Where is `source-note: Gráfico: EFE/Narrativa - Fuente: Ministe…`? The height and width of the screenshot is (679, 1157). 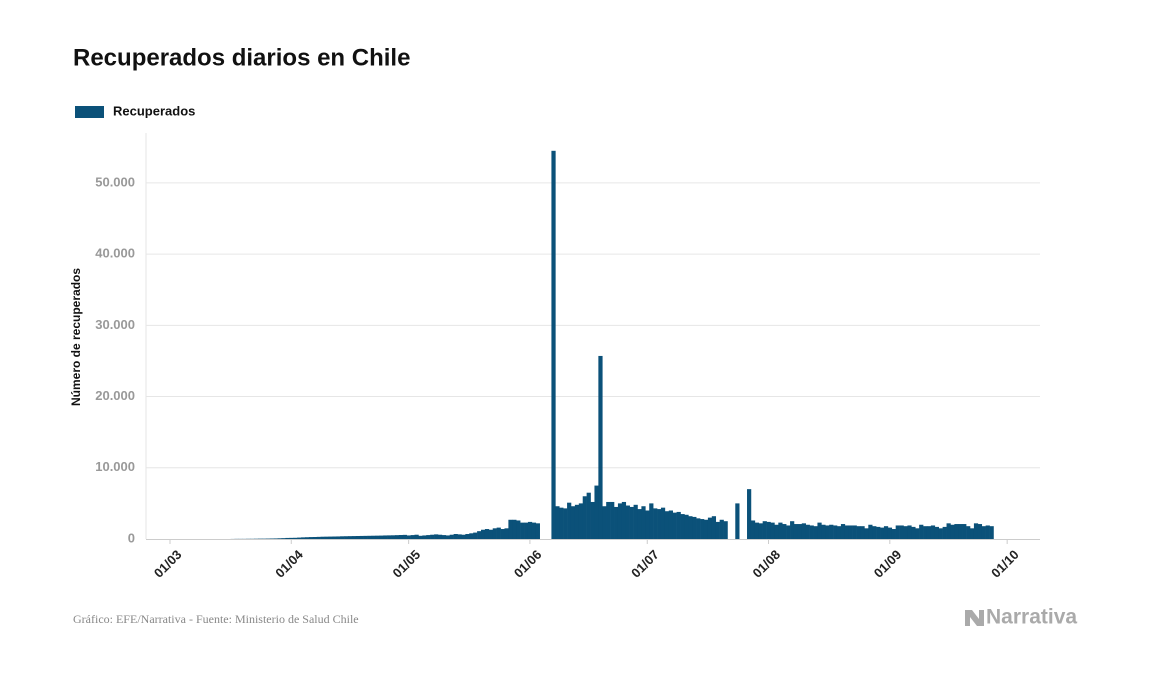 source-note: Gráfico: EFE/Narrativa - Fuente: Ministe… is located at coordinates (216, 619).